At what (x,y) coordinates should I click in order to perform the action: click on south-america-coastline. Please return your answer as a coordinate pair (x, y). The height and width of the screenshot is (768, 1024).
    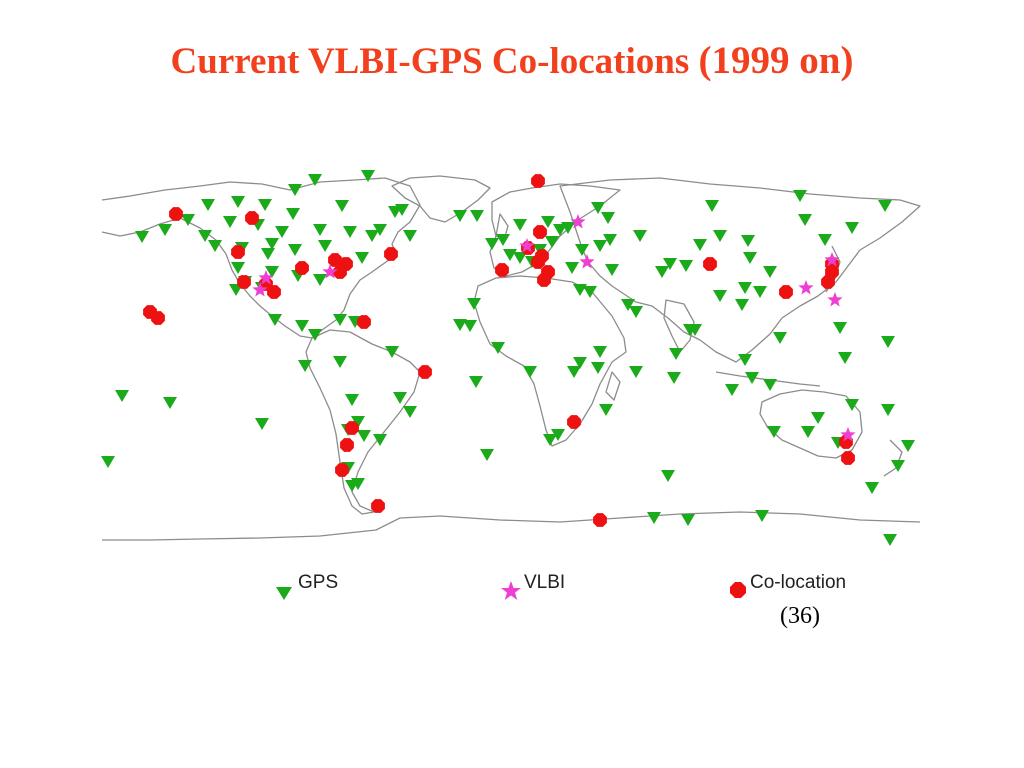
    Looking at the image, I should click on (363, 422).